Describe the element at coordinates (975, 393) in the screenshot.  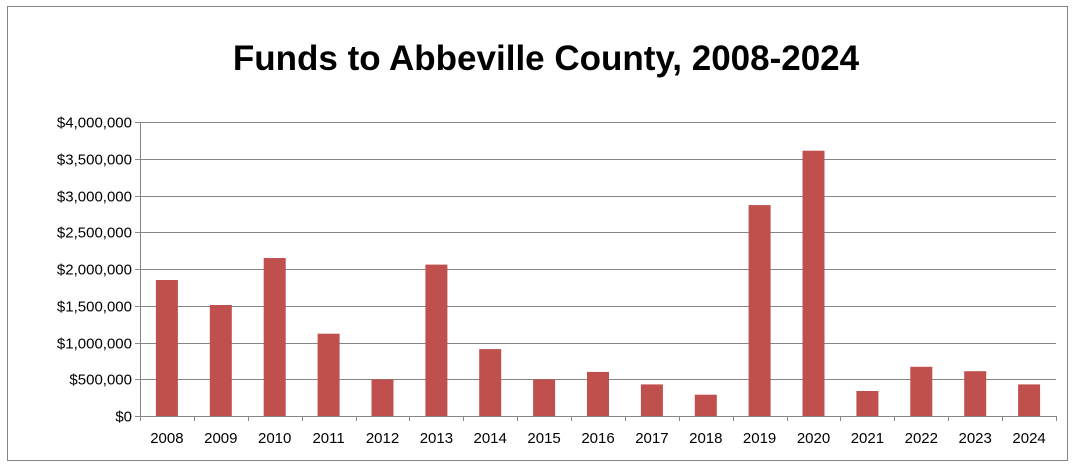
I see `bar-2023` at that location.